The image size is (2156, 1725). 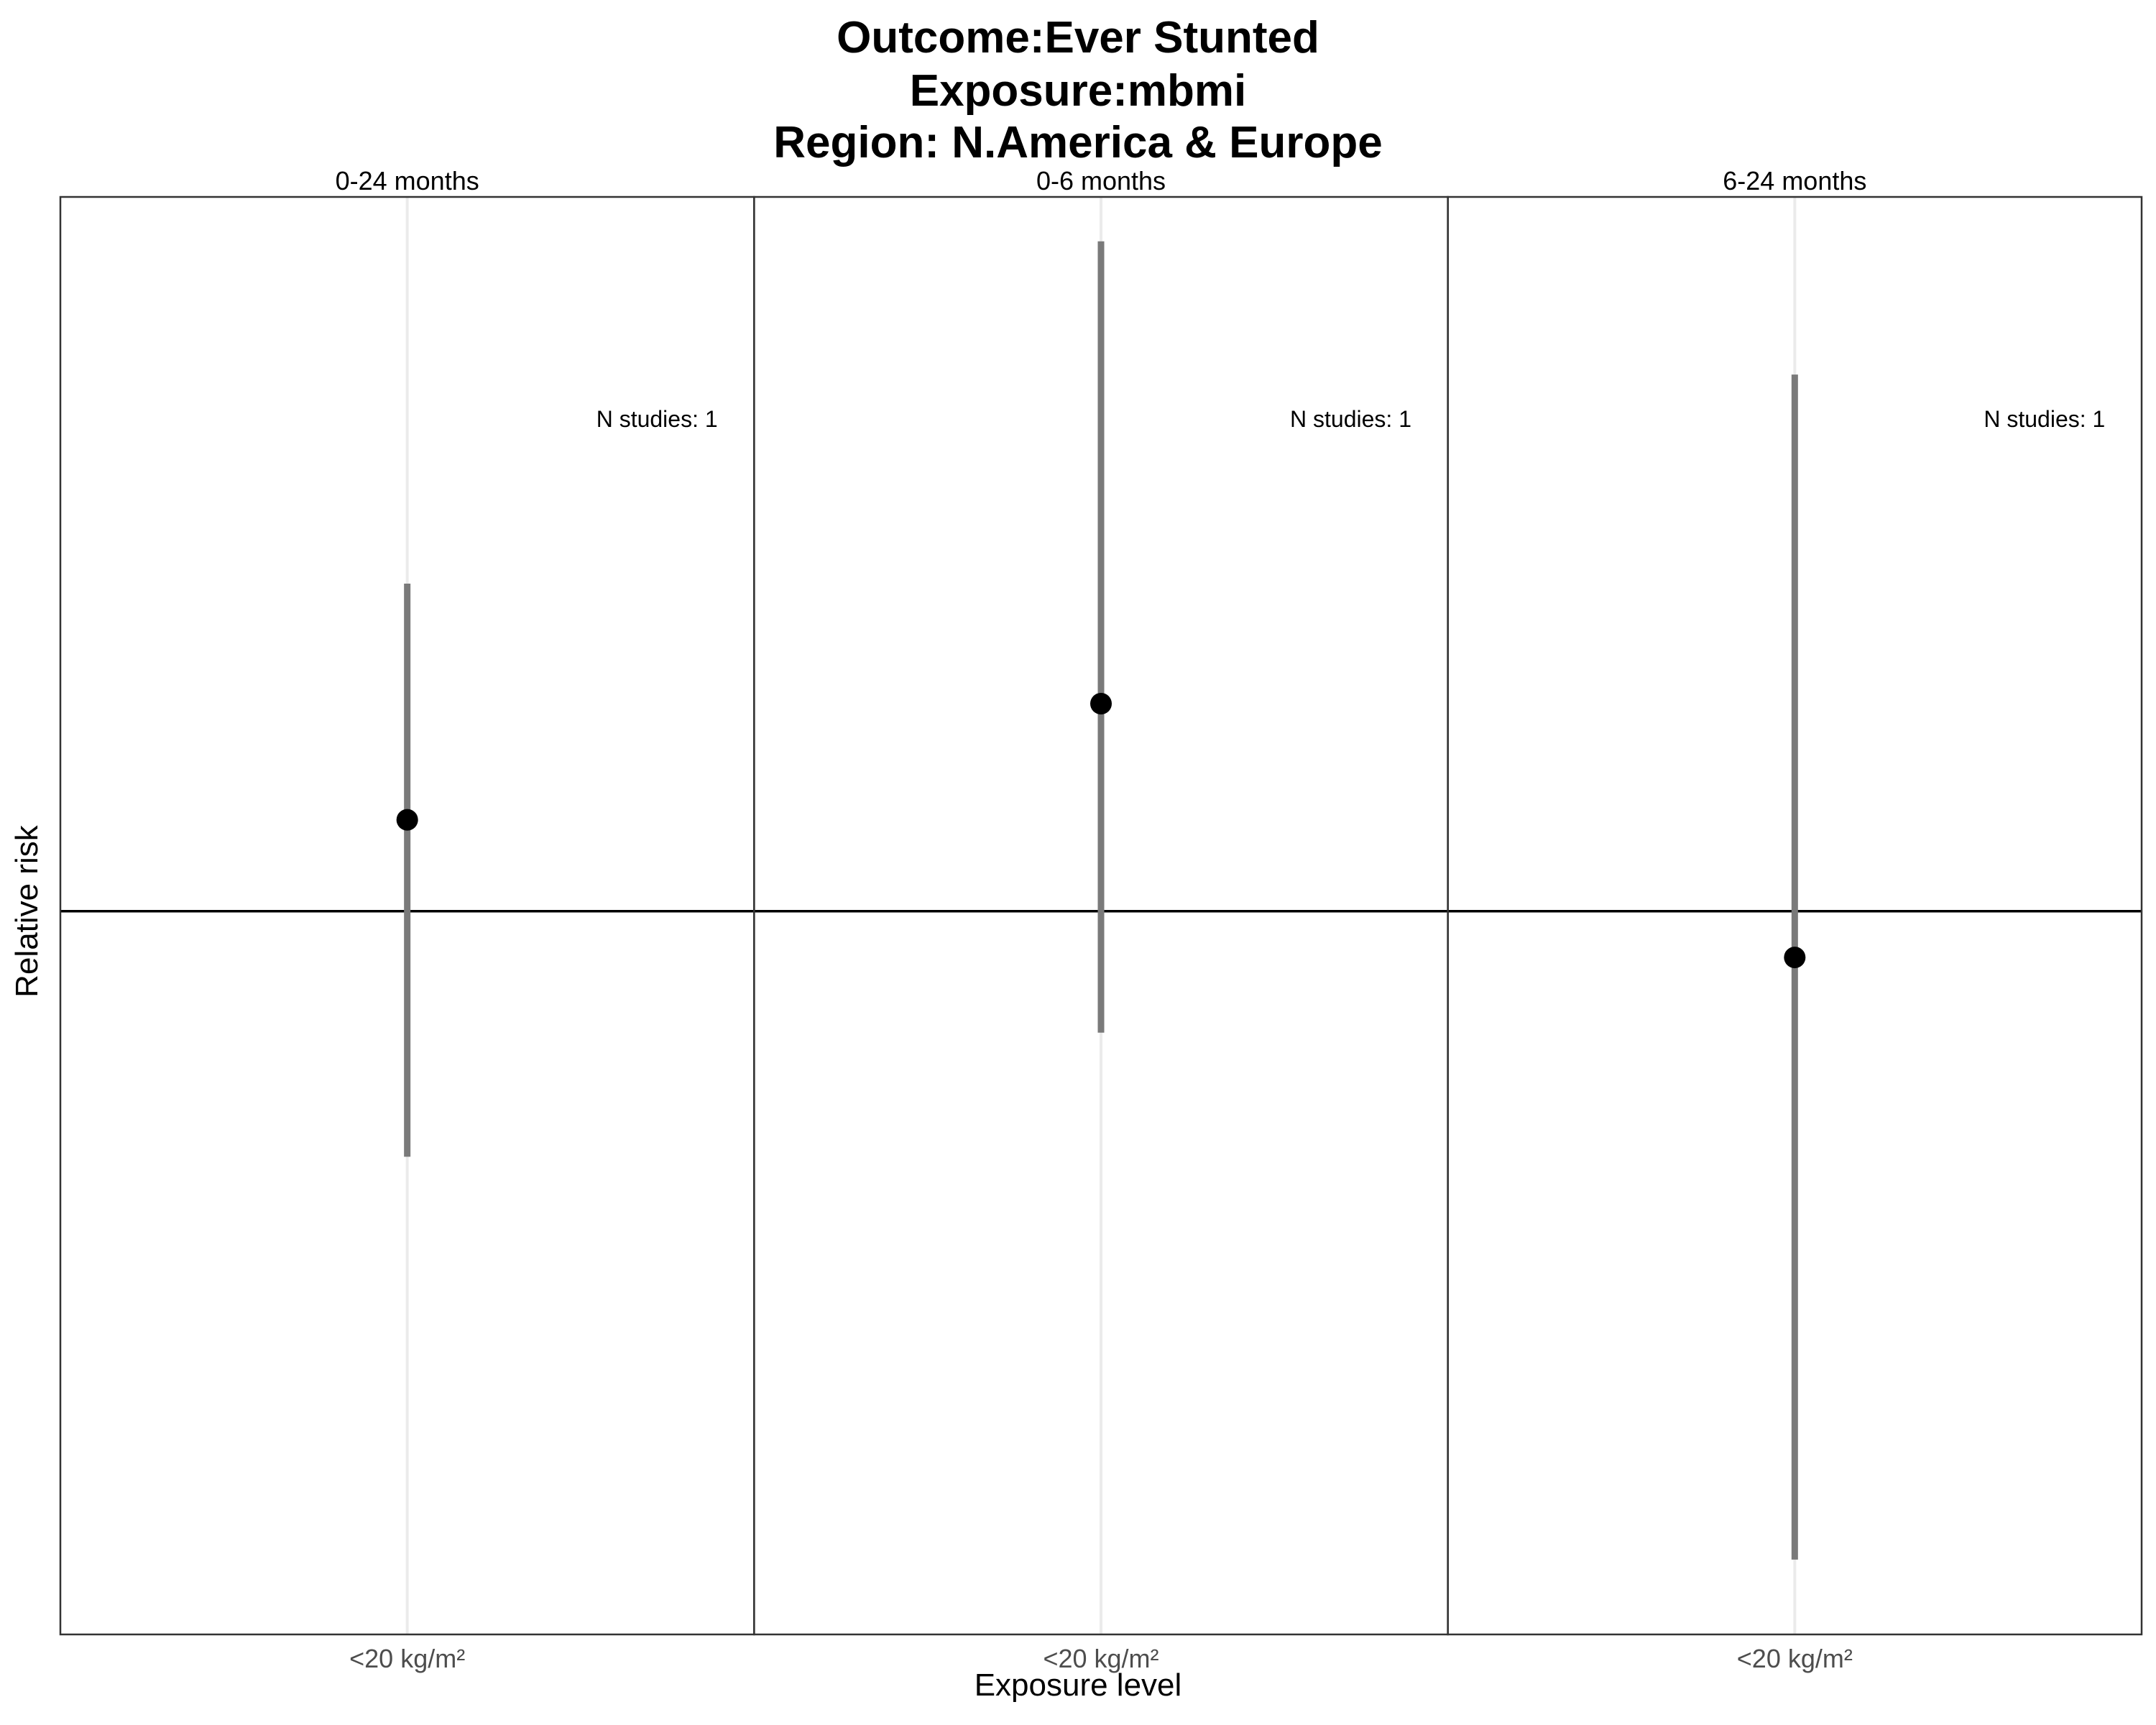 What do you see at coordinates (1794, 181) in the screenshot?
I see `facet-label: 6-24 months` at bounding box center [1794, 181].